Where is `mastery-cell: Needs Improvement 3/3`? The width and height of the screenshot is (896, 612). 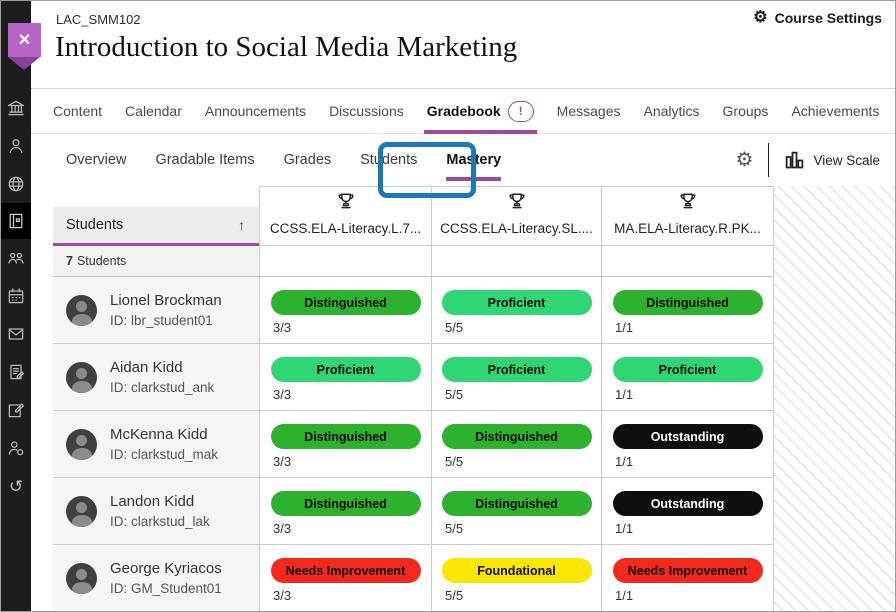 mastery-cell: Needs Improvement 3/3 is located at coordinates (345, 578).